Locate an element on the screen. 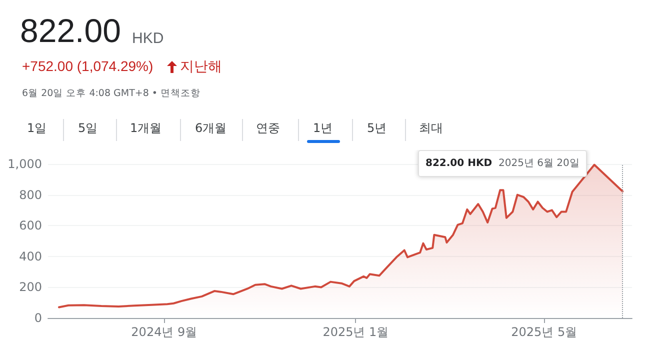 This screenshot has width=647, height=347. y-tick-label: 200 is located at coordinates (30, 287).